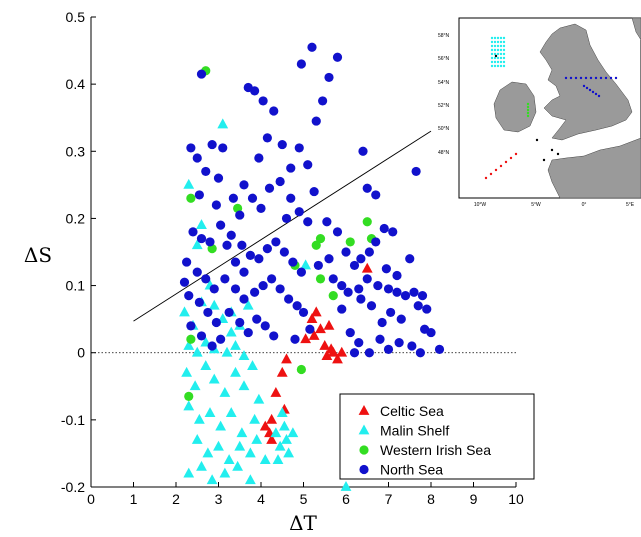 The height and width of the screenshot is (537, 641). Describe the element at coordinates (567, 108) in the screenshot. I see `inset-map-land` at that location.